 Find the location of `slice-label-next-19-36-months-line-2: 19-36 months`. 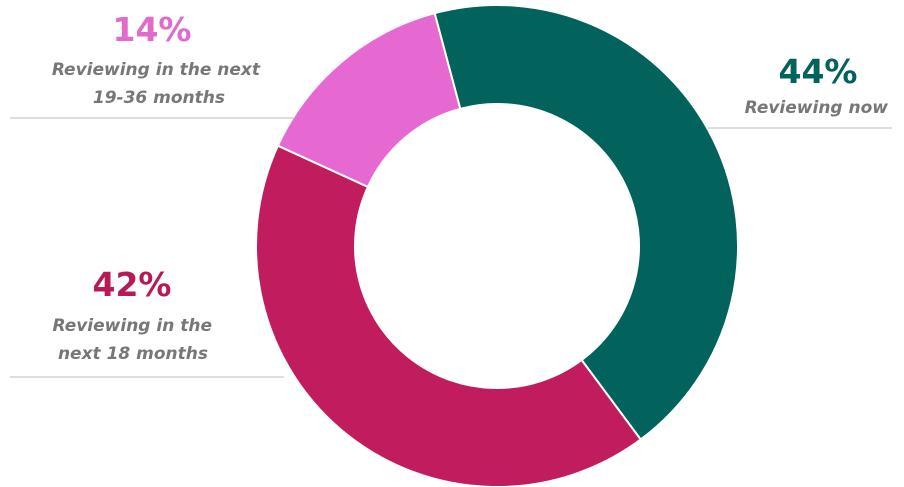

slice-label-next-19-36-months-line-2: 19-36 months is located at coordinates (159, 98).